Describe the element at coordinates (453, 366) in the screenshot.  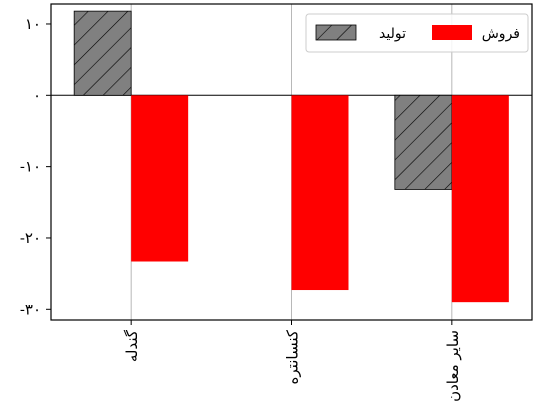
I see `x-tick-label: سایر معادن` at that location.